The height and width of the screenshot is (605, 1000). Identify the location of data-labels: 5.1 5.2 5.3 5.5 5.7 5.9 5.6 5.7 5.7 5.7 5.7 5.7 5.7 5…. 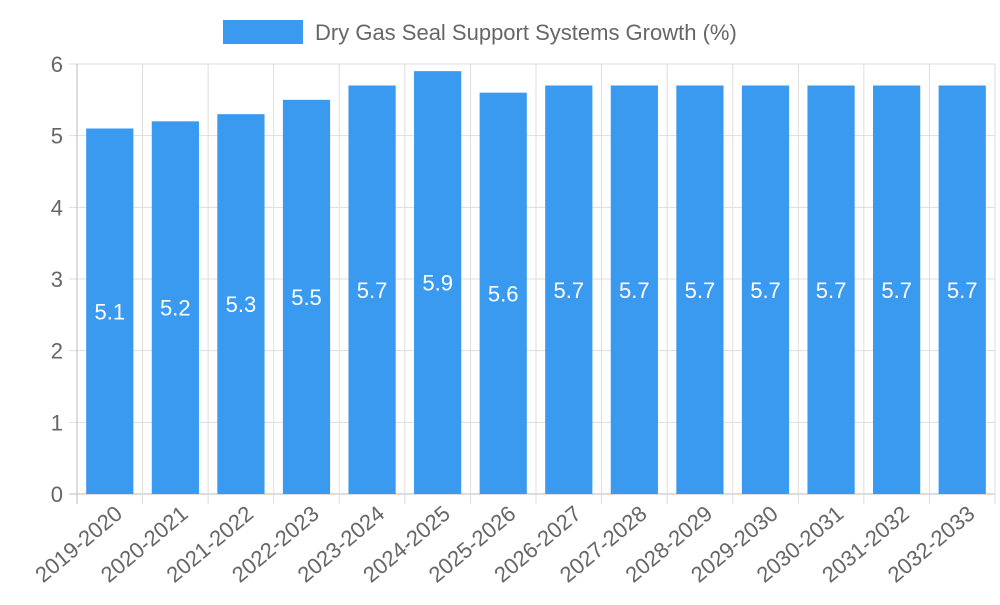
(535, 298).